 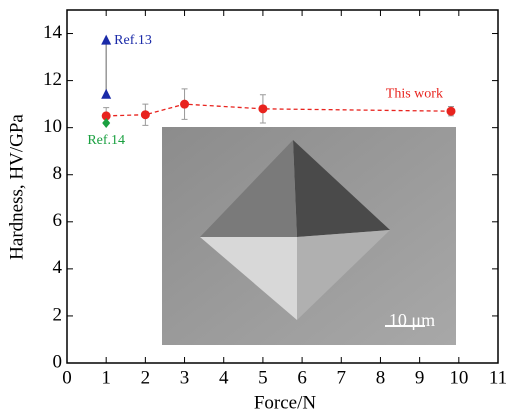 What do you see at coordinates (285, 402) in the screenshot?
I see `x-axis-label: Force/N` at bounding box center [285, 402].